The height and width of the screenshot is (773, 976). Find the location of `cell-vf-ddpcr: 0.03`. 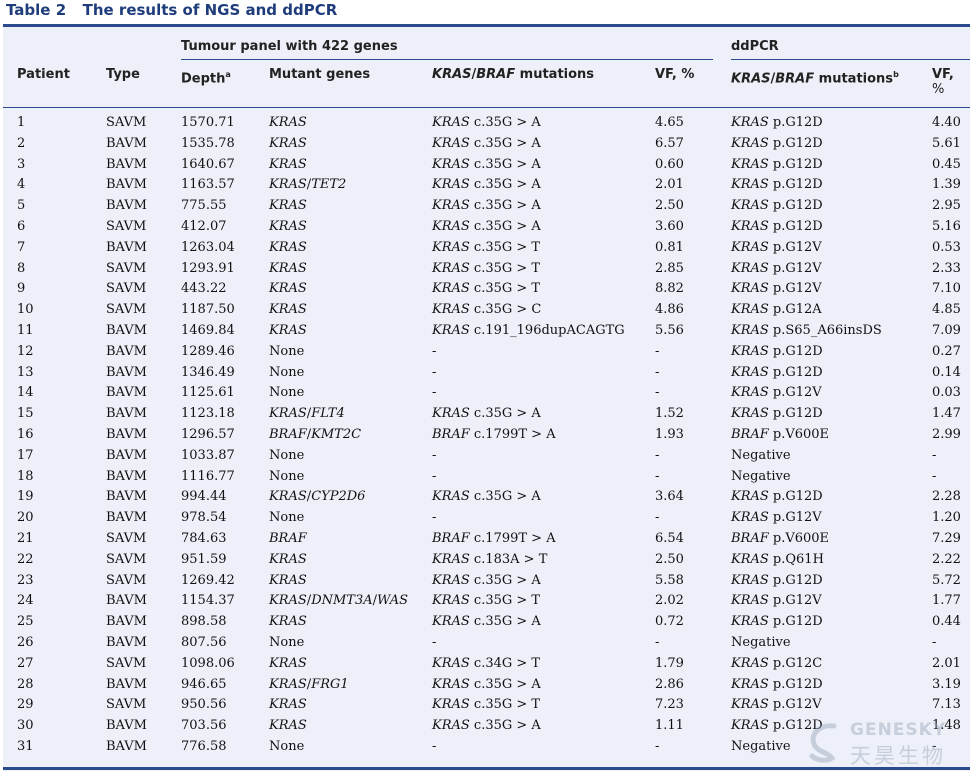

cell-vf-ddpcr: 0.03 is located at coordinates (946, 393).